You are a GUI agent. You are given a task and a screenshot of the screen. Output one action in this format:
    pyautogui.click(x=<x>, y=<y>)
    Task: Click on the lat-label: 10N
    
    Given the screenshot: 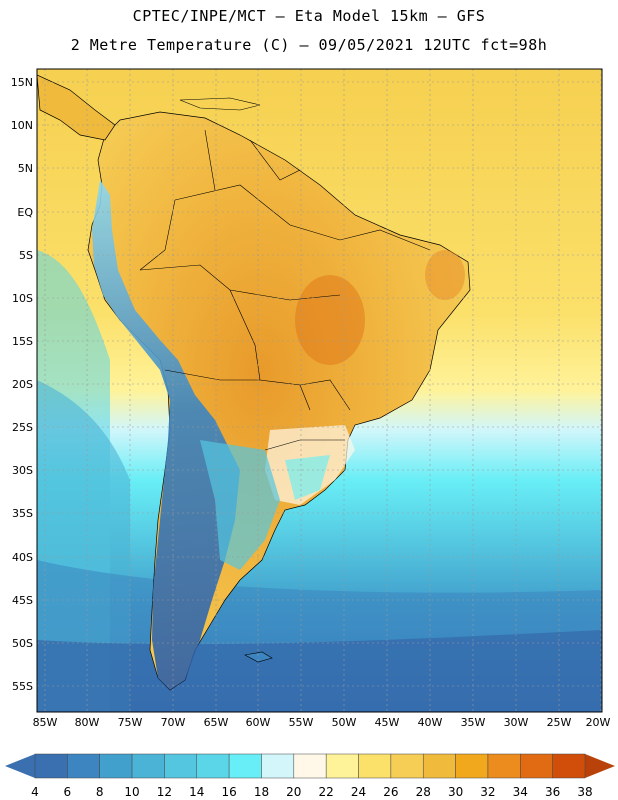 What is the action you would take?
    pyautogui.click(x=22, y=125)
    